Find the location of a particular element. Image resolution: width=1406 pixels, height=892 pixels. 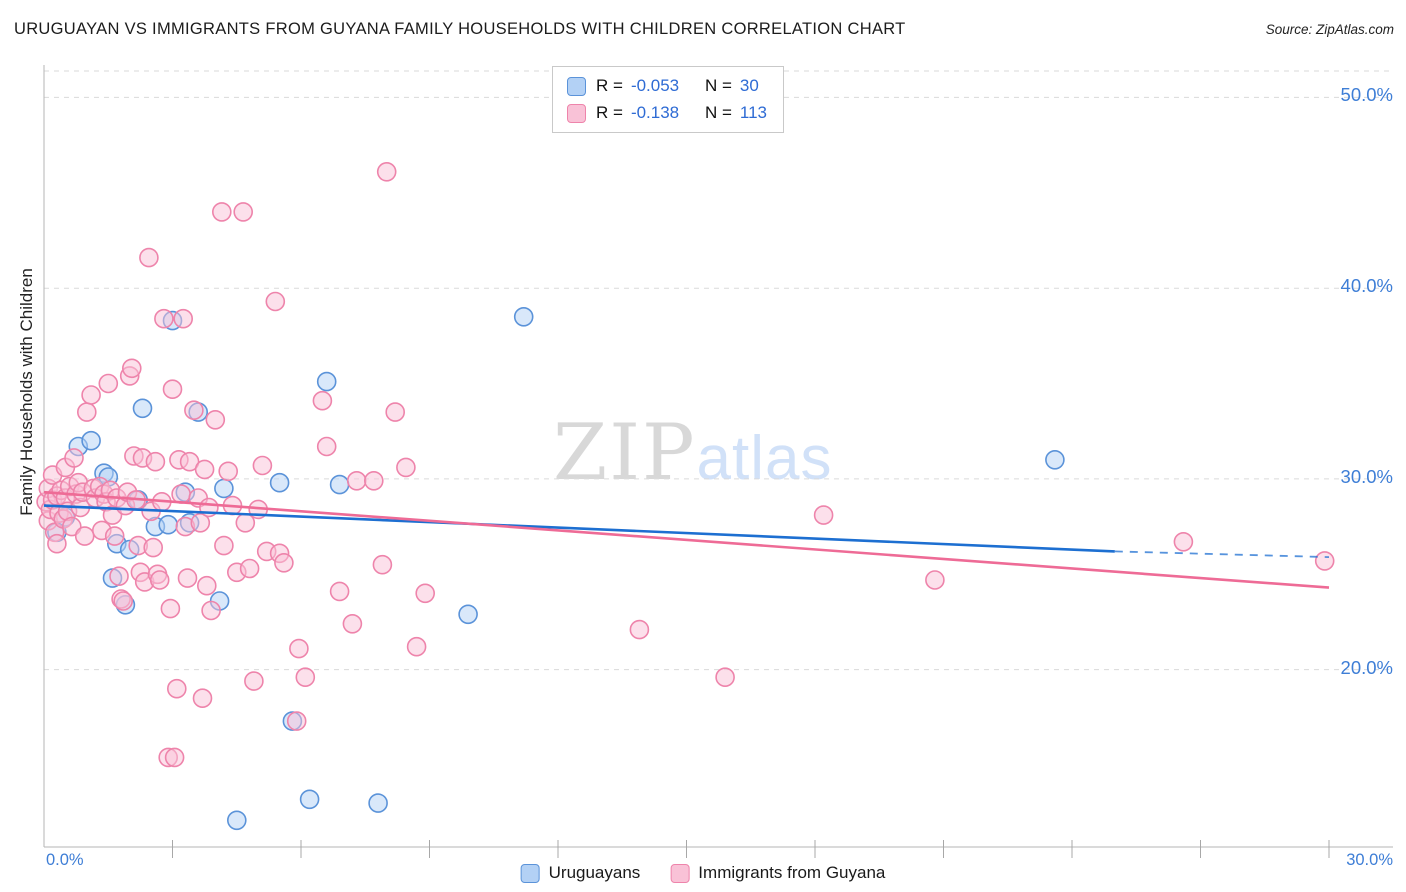

legend-item-guyana: Immigrants from Guyana is located at coordinates (777, 873).